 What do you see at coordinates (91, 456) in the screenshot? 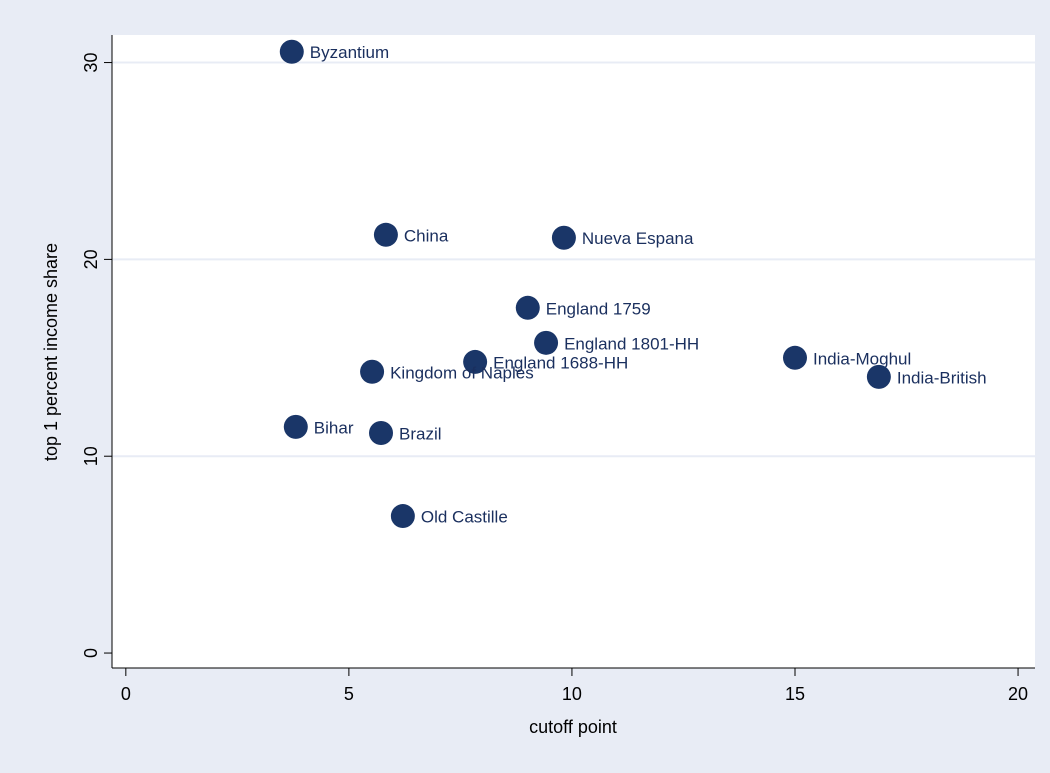
I see `y-tick-label: 10` at bounding box center [91, 456].